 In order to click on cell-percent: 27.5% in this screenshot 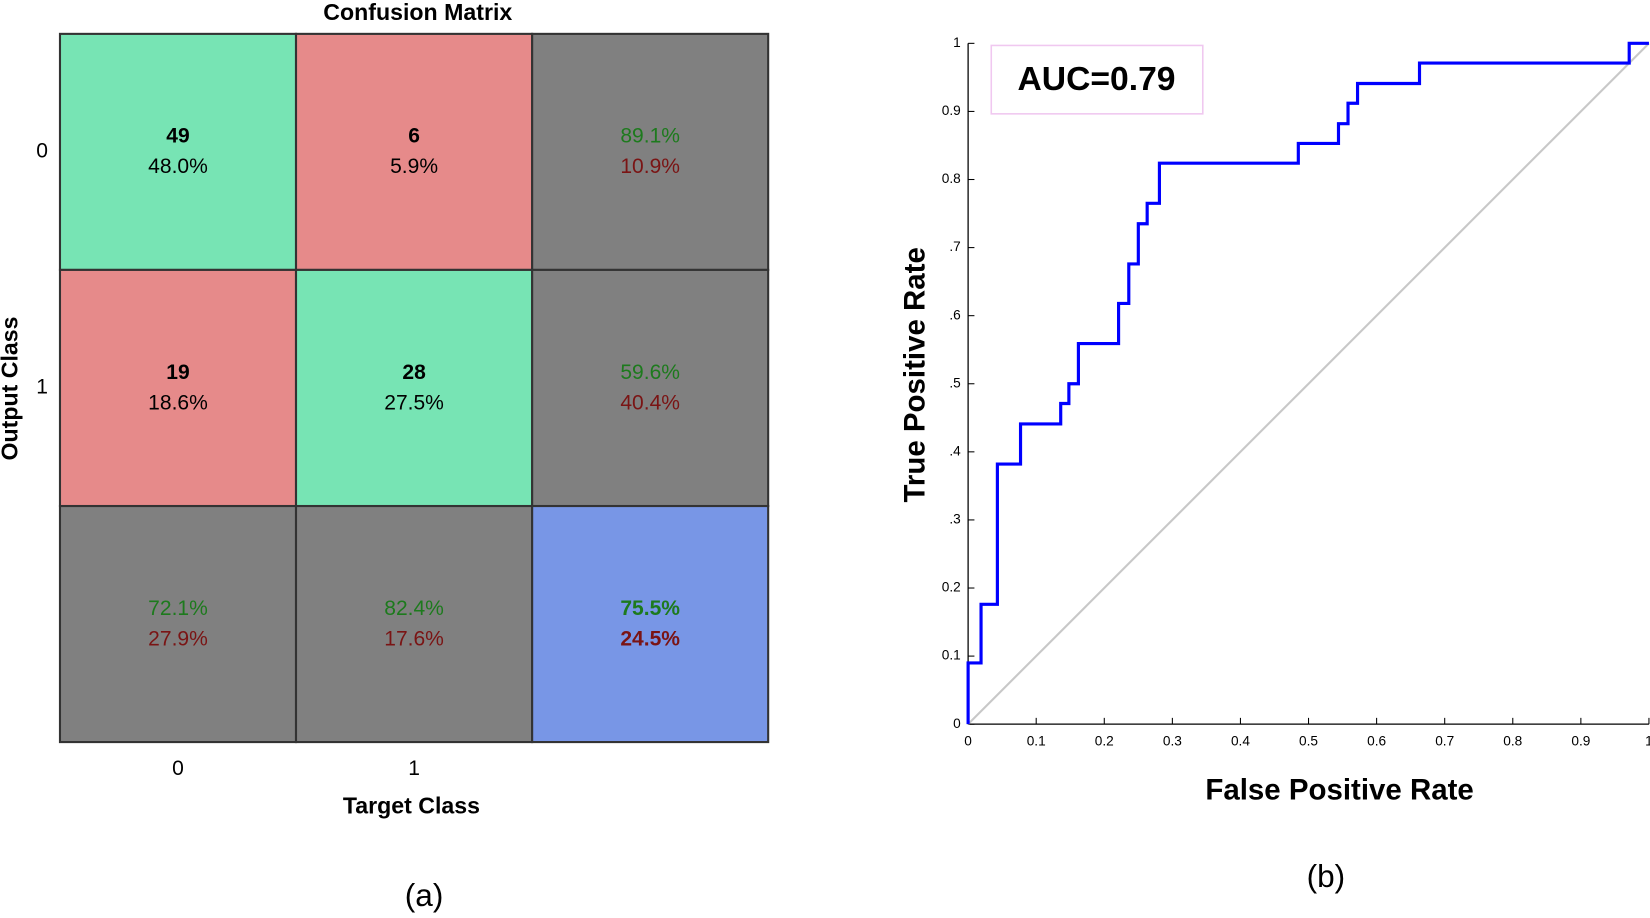, I will do `click(414, 402)`.